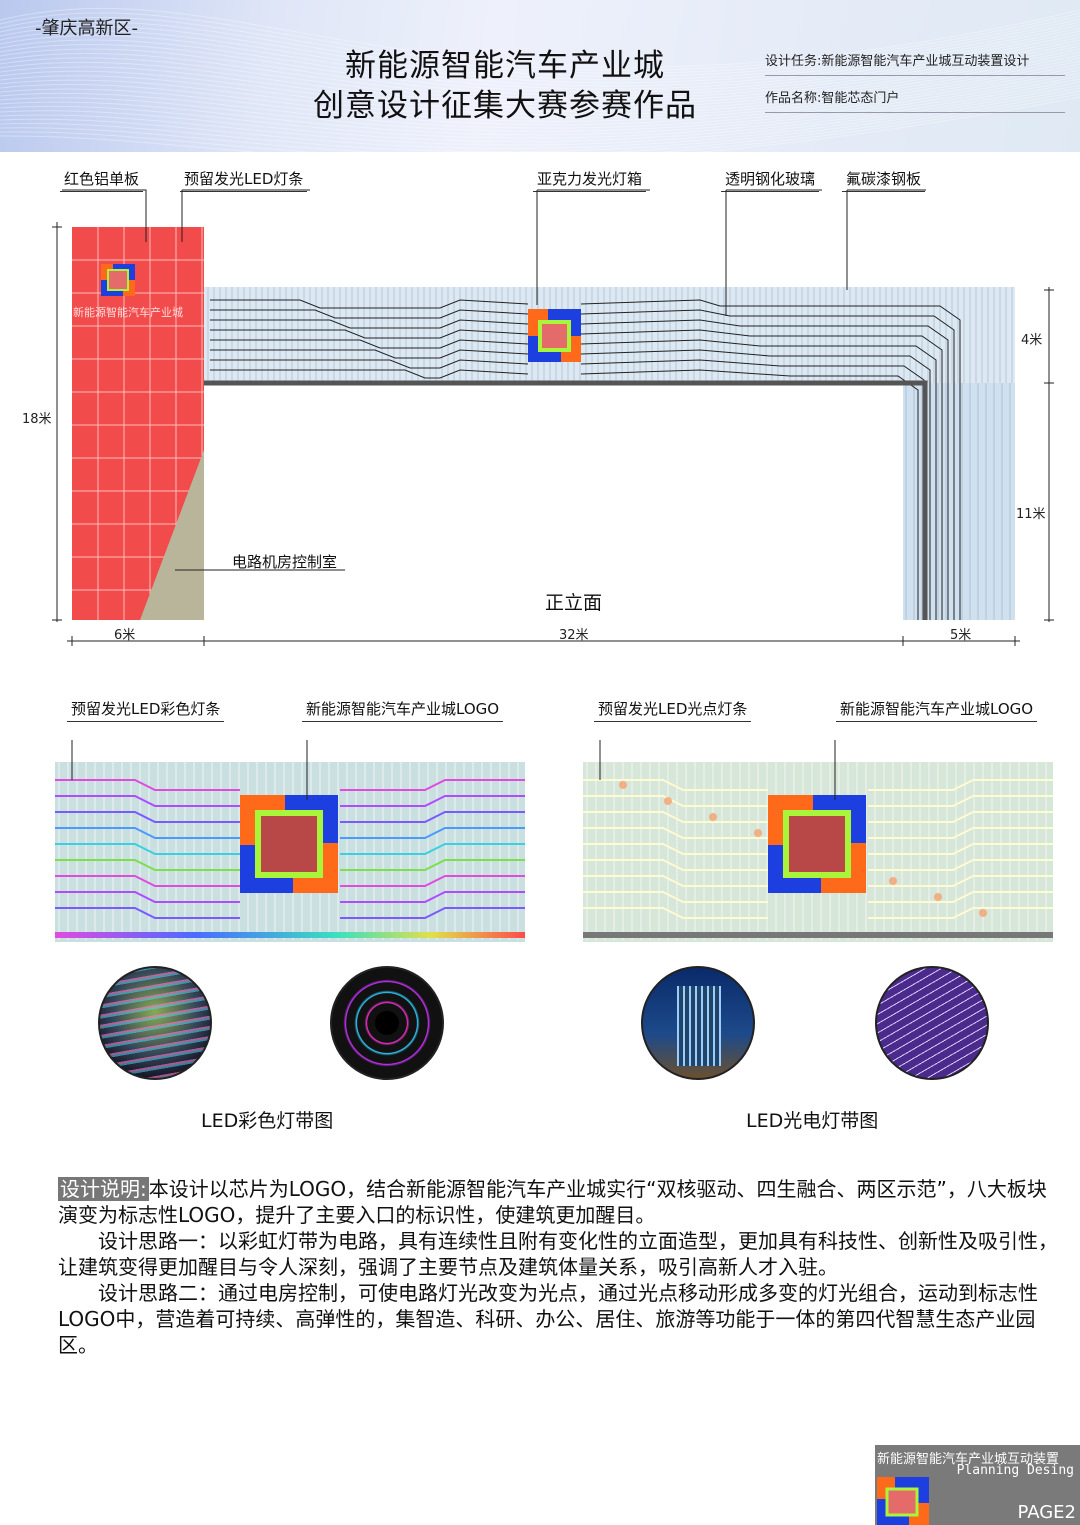 The height and width of the screenshot is (1525, 1080). What do you see at coordinates (128, 312) in the screenshot?
I see `panel-text: 新能源智能汽车产业城` at bounding box center [128, 312].